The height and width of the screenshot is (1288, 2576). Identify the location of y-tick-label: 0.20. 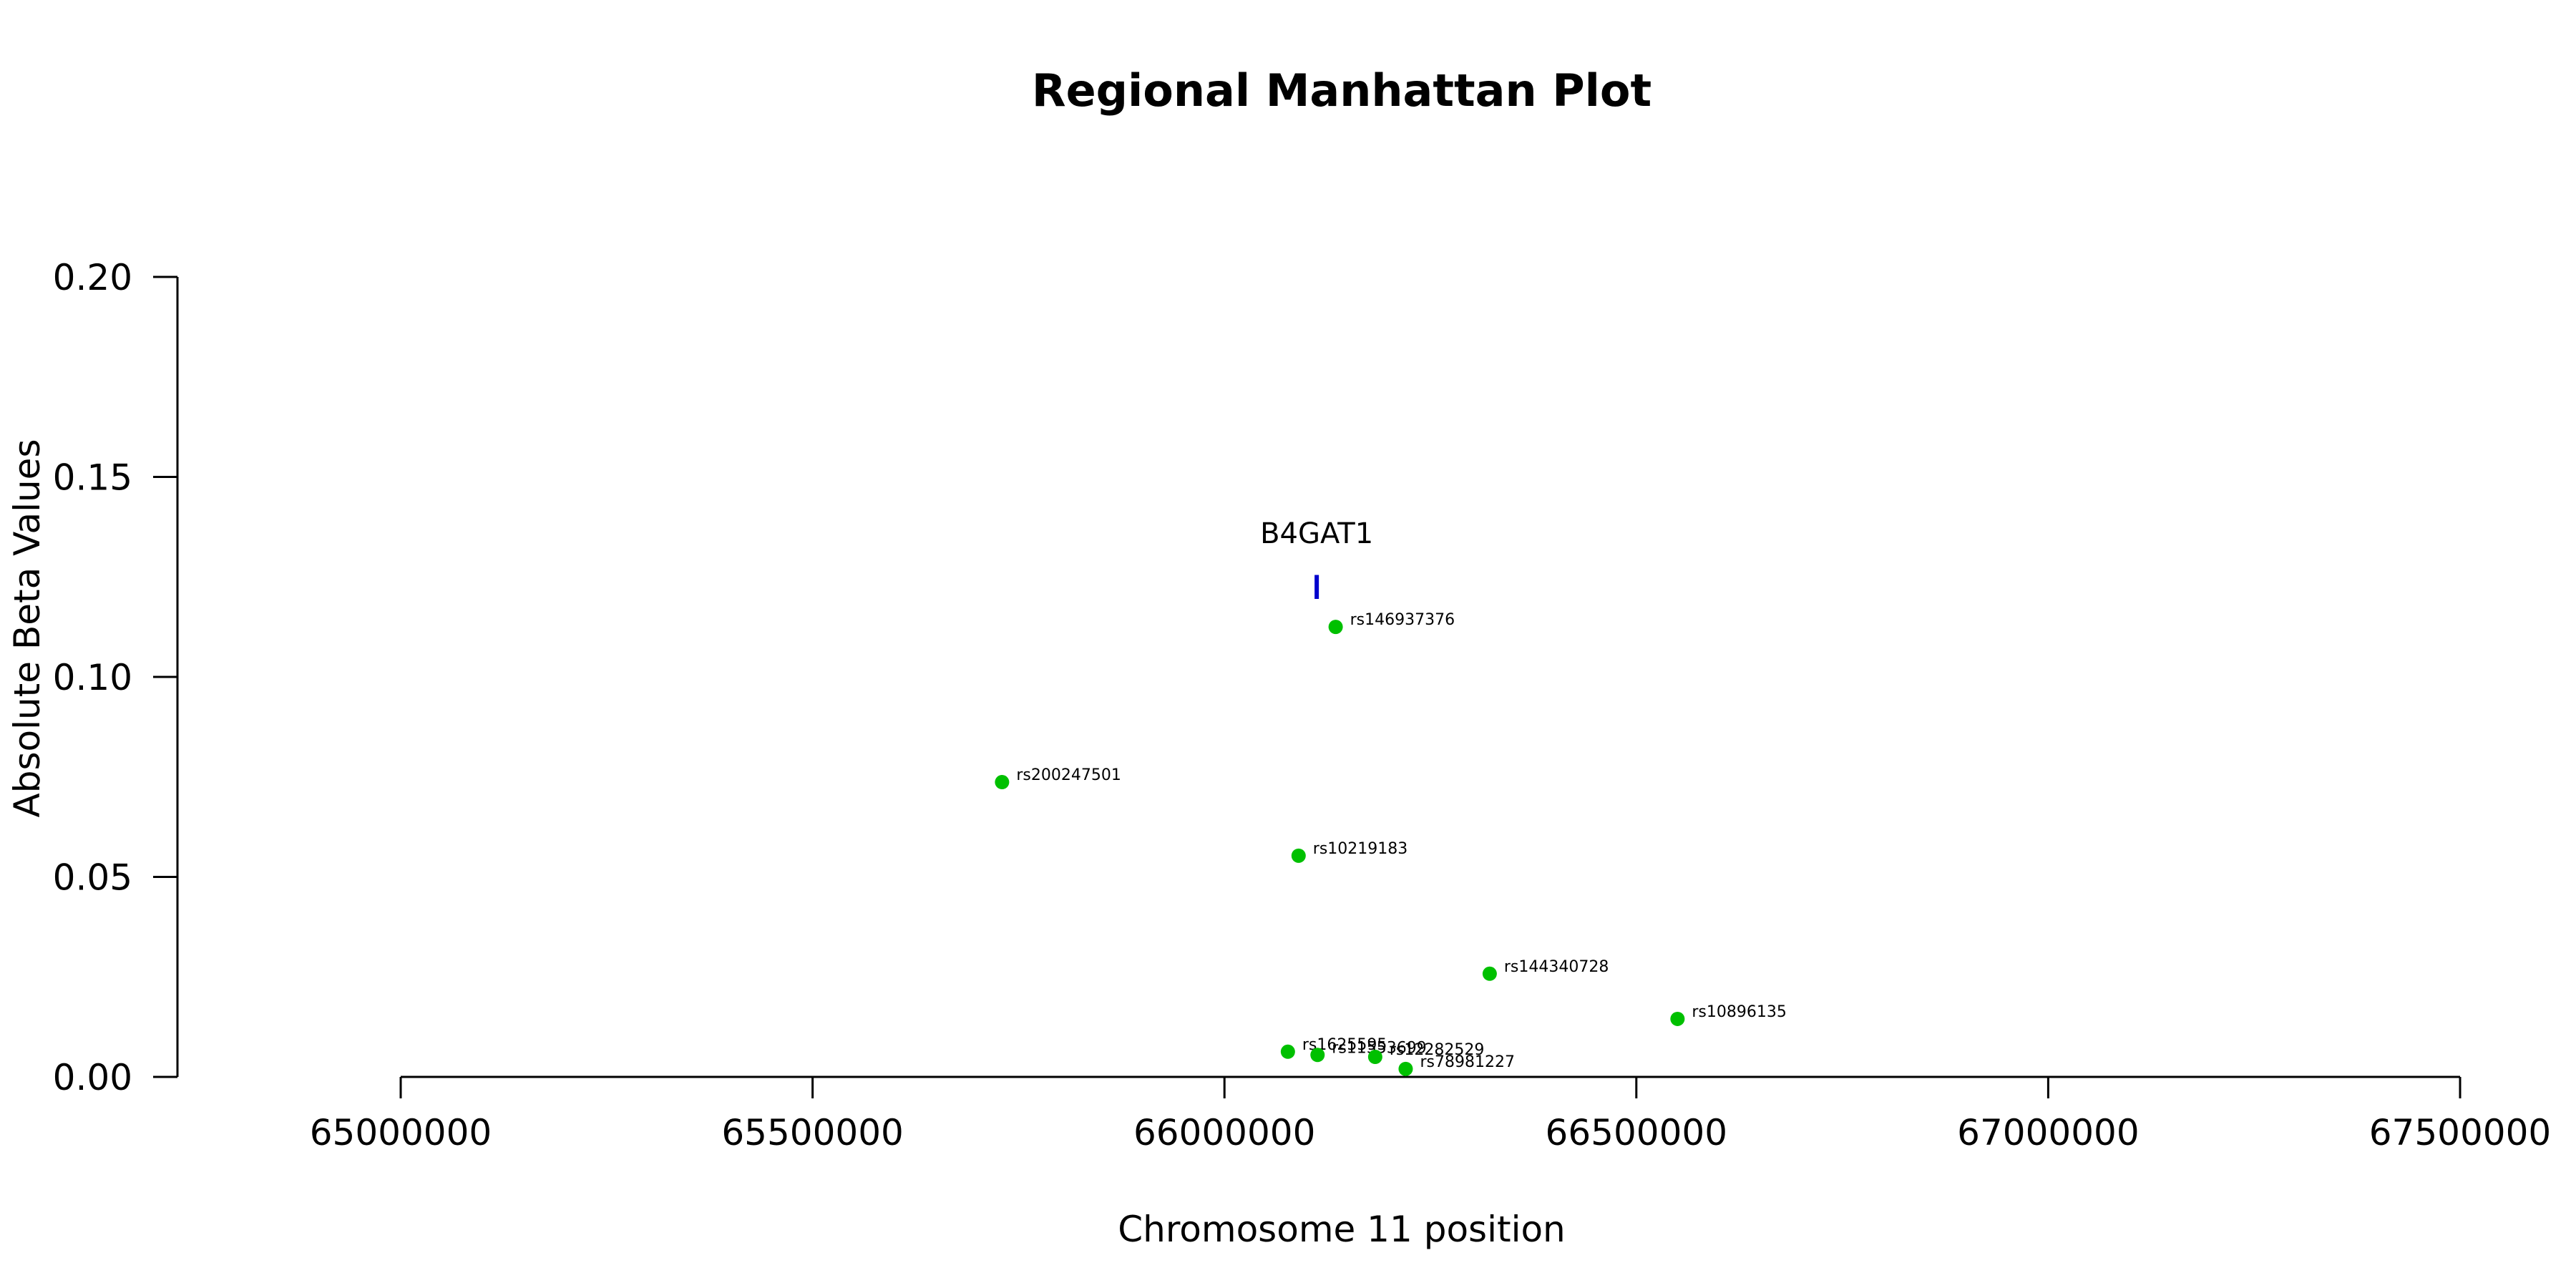
(92, 277).